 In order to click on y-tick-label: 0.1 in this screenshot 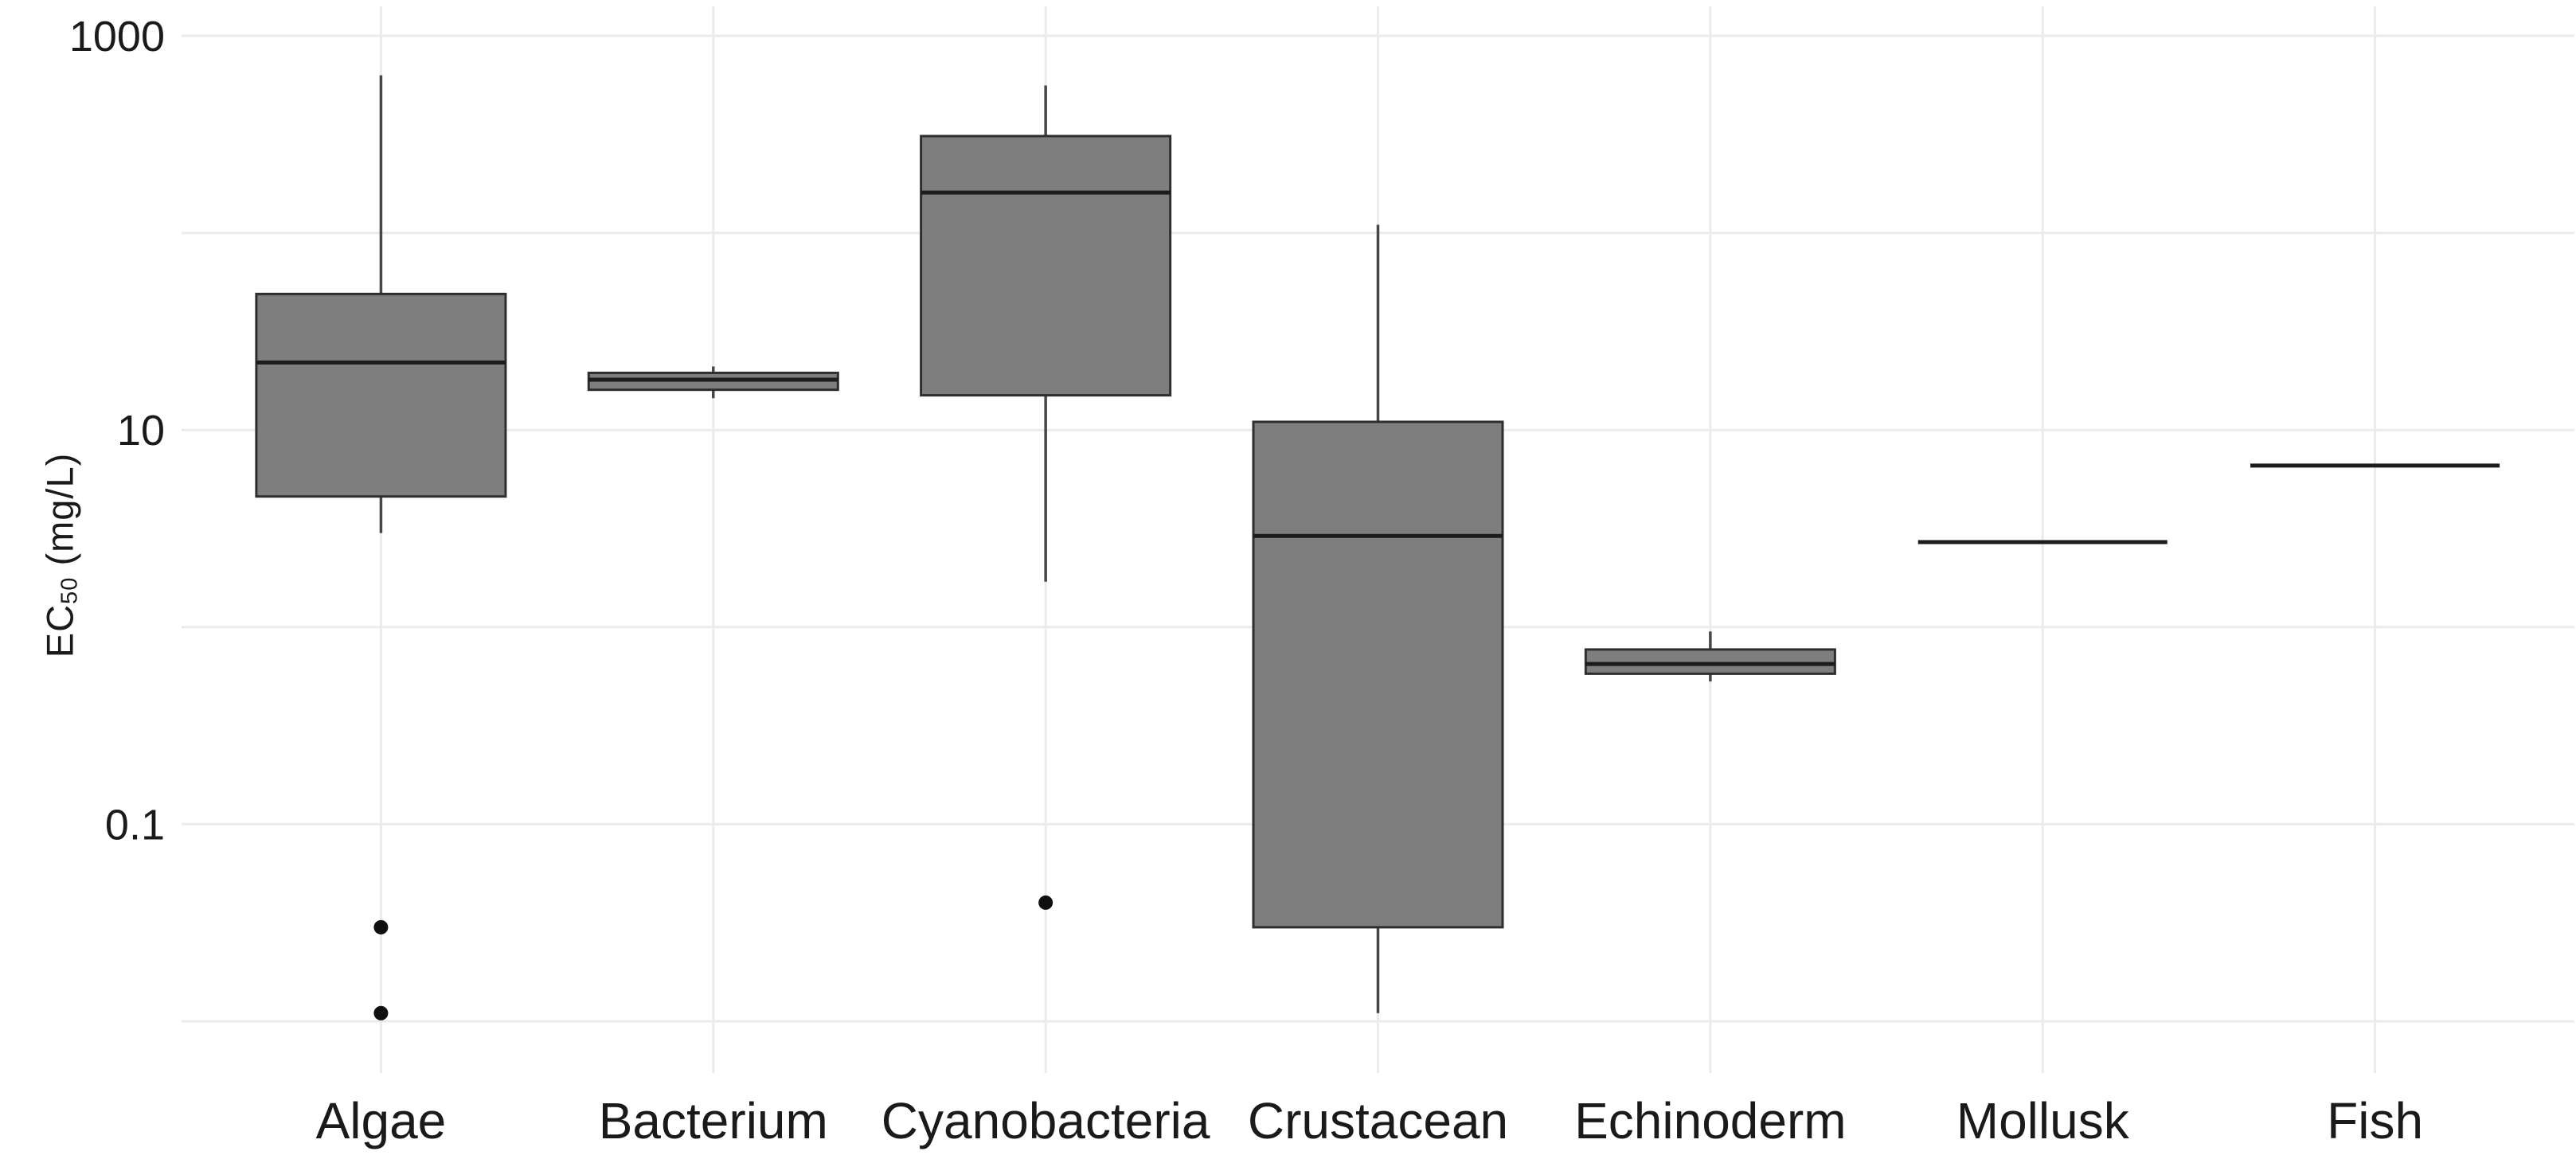, I will do `click(135, 825)`.